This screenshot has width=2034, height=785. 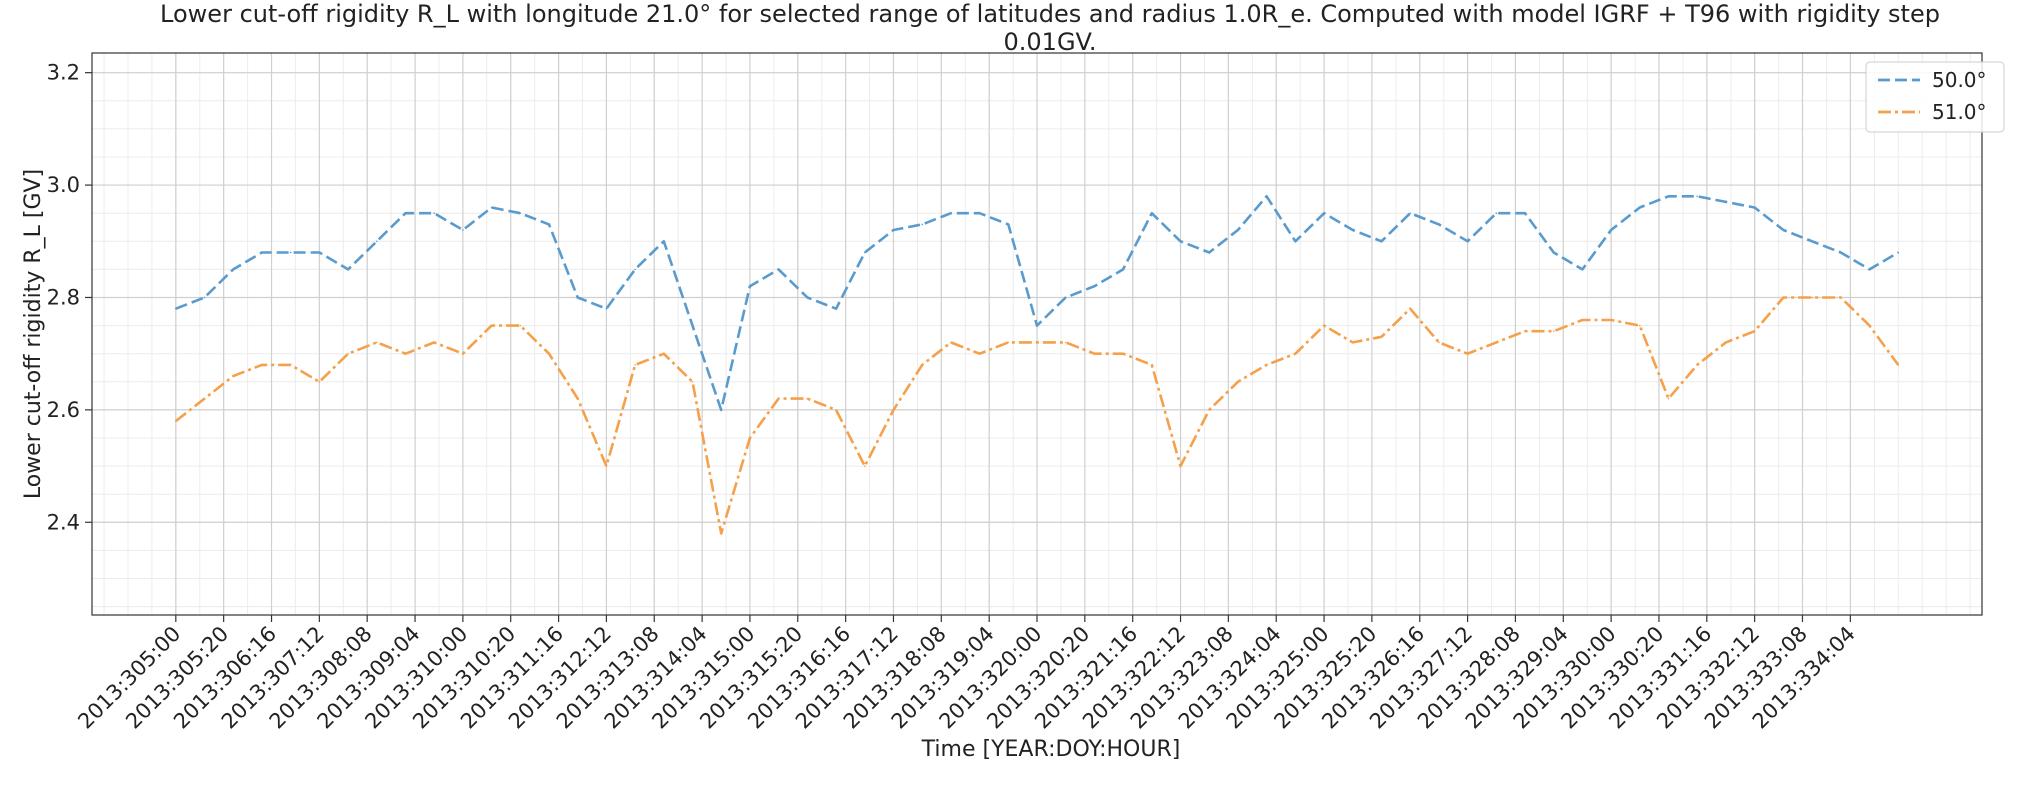 What do you see at coordinates (69, 297) in the screenshot?
I see `y-axis: 2.4 2.6 2.8 3.0 3.2` at bounding box center [69, 297].